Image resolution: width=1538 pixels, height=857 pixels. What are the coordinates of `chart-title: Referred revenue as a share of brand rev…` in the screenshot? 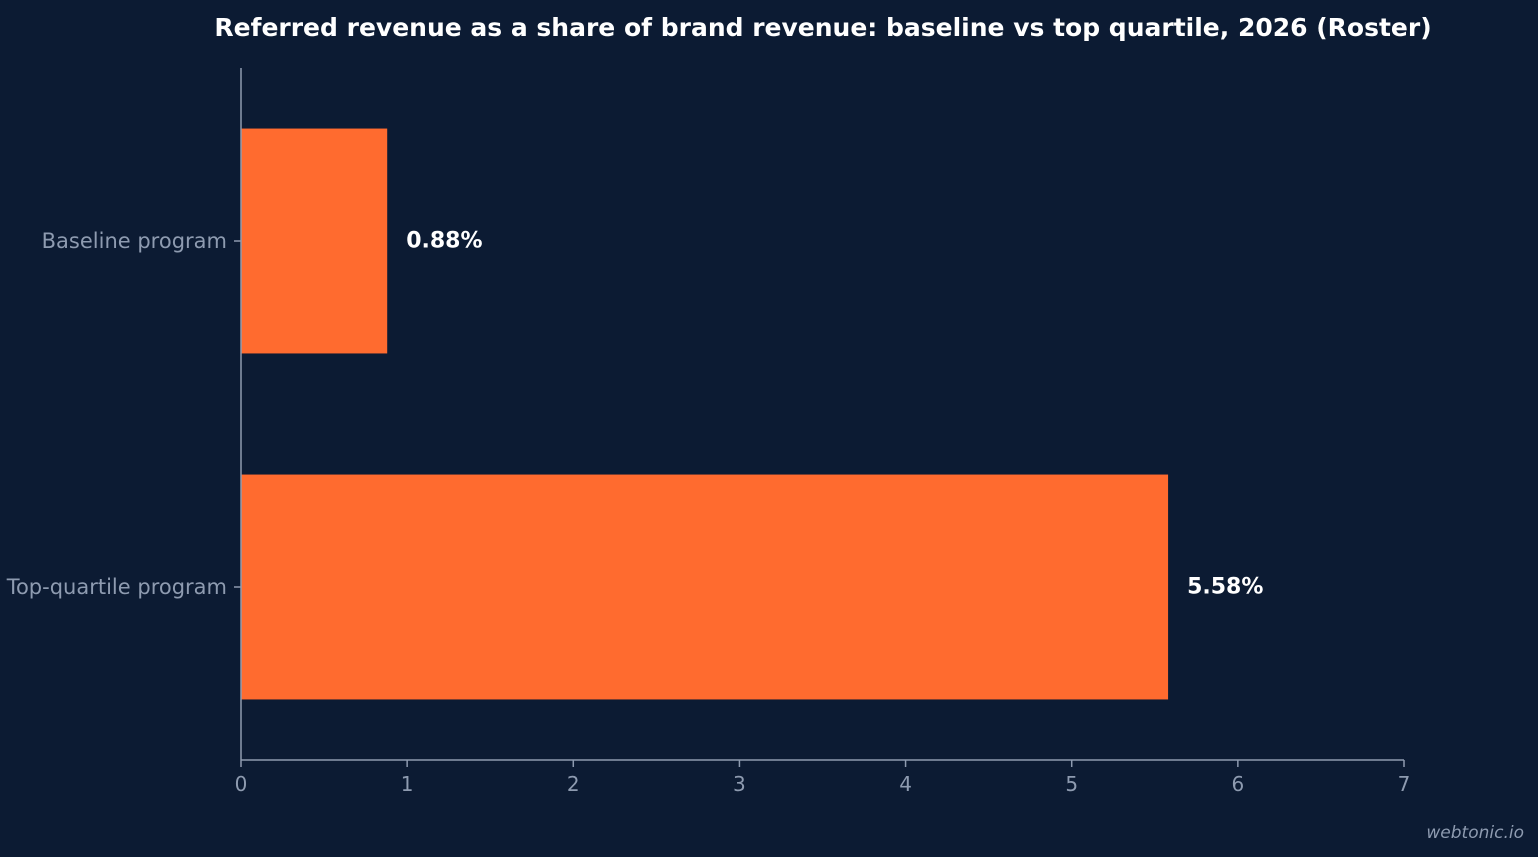 It's located at (823, 27).